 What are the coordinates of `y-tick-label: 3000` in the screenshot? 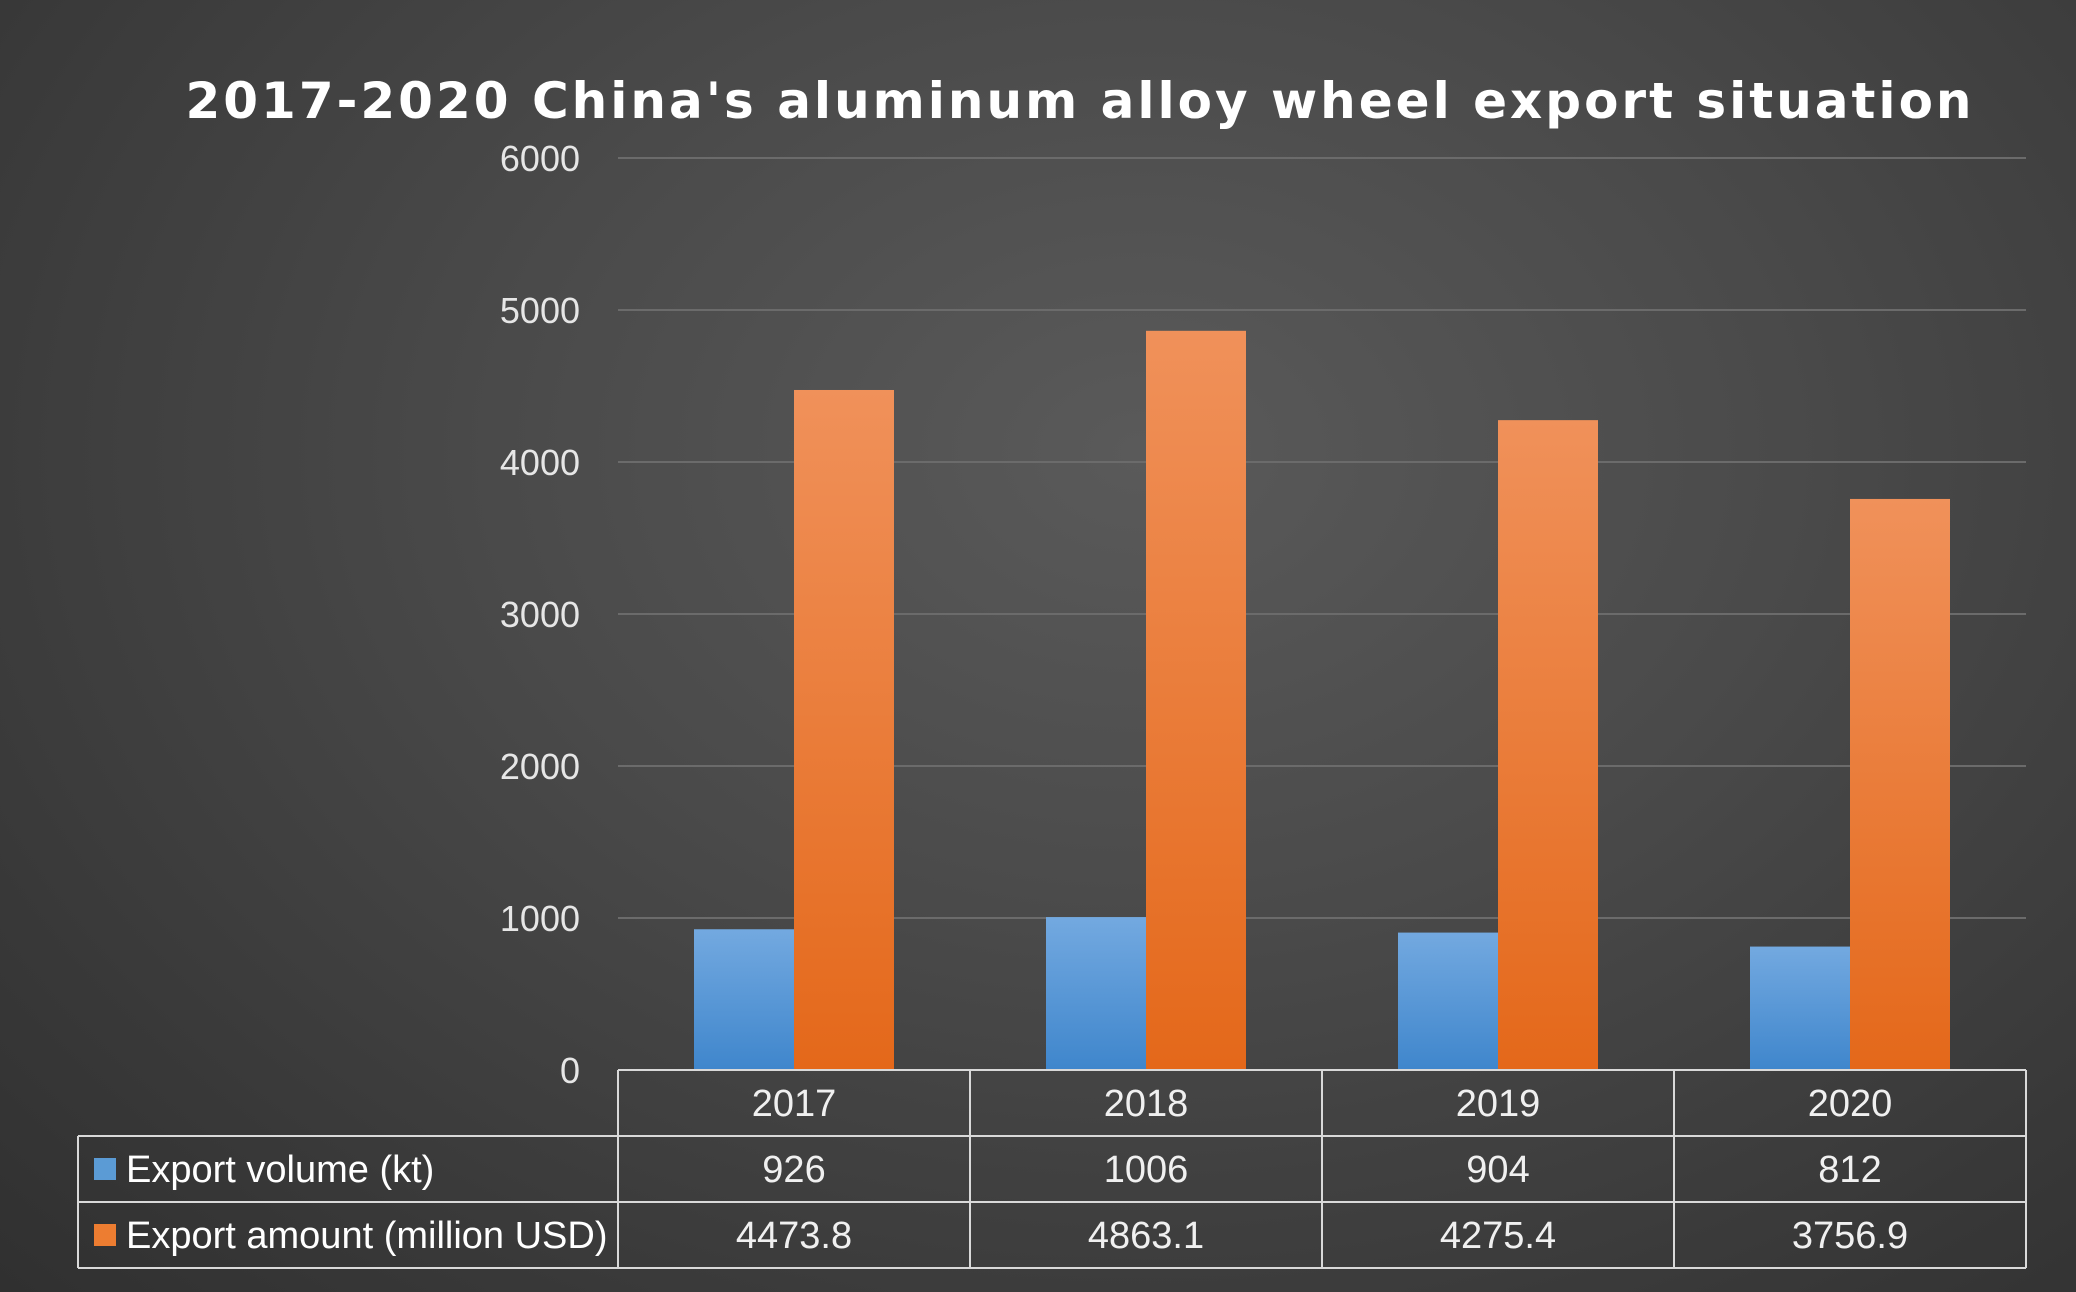 It's located at (540, 614).